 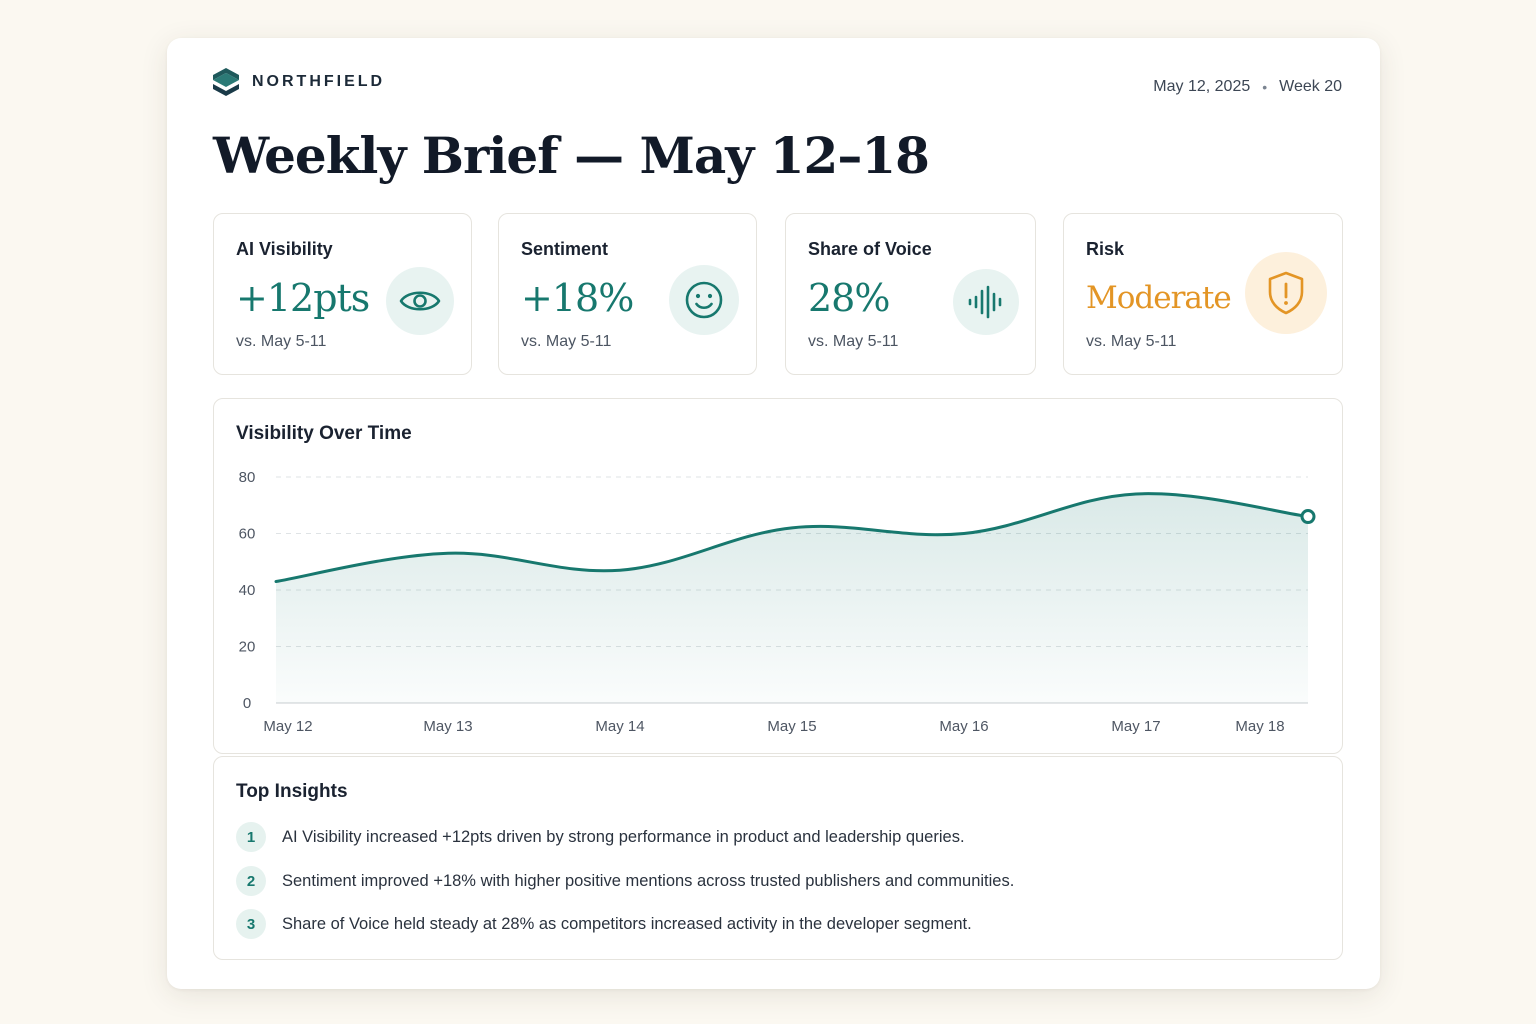 What do you see at coordinates (1259, 726) in the screenshot?
I see `x-tick-label: May 18` at bounding box center [1259, 726].